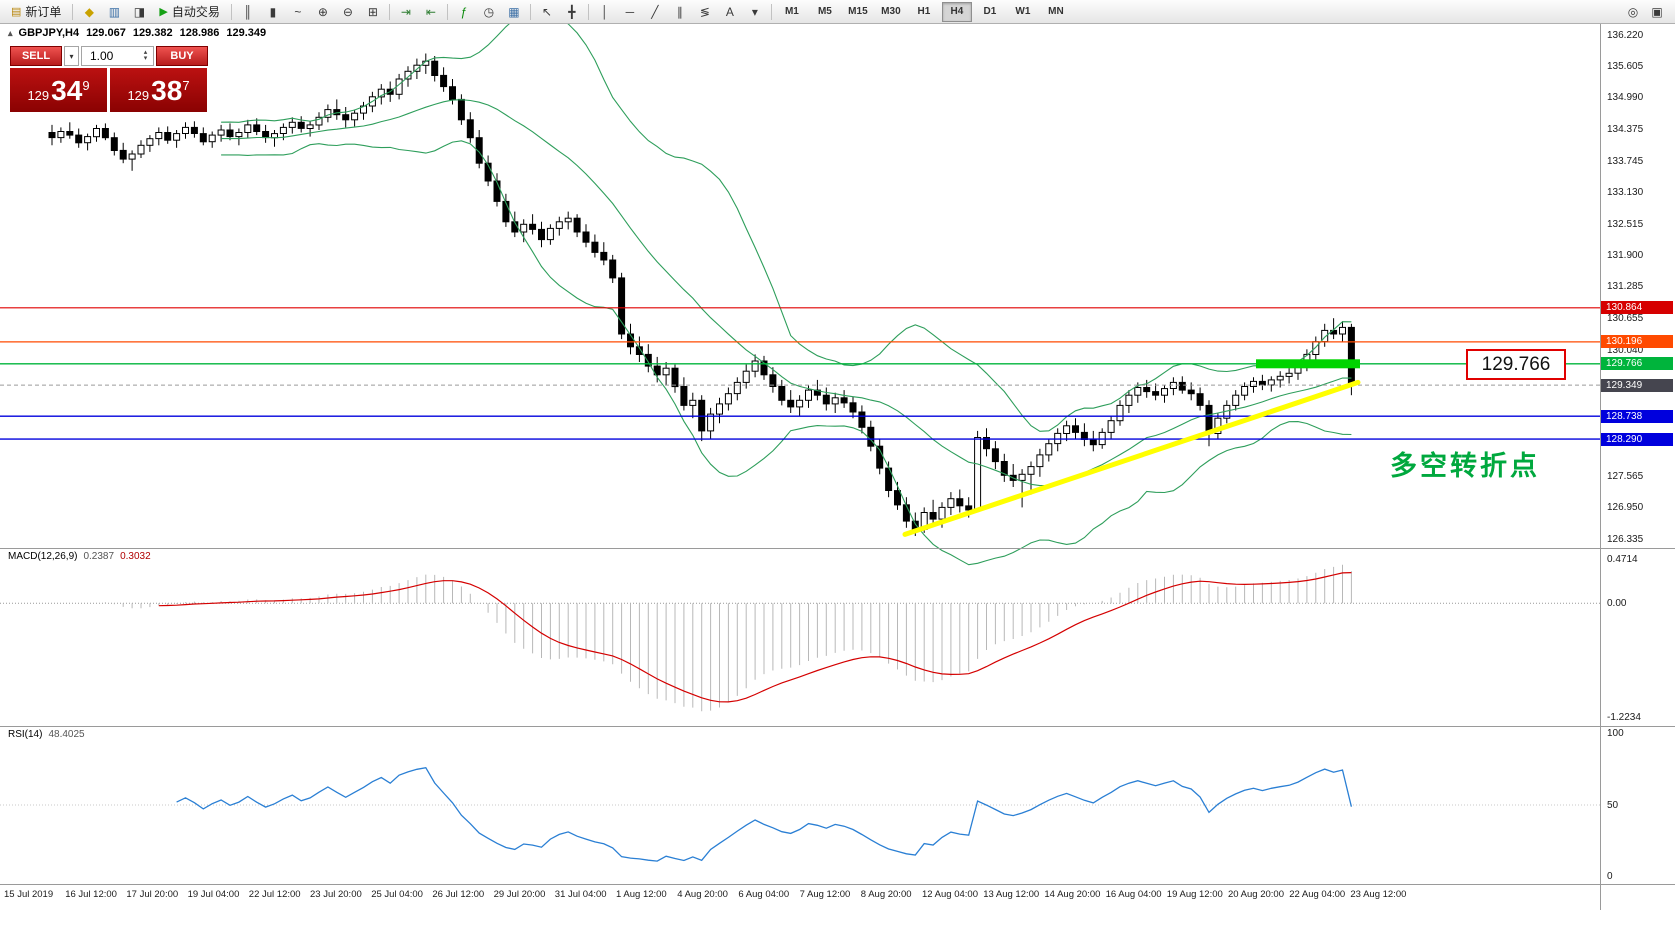 This screenshot has width=1675, height=950. What do you see at coordinates (546, 11) in the screenshot?
I see `cursor-icon: ↖` at bounding box center [546, 11].